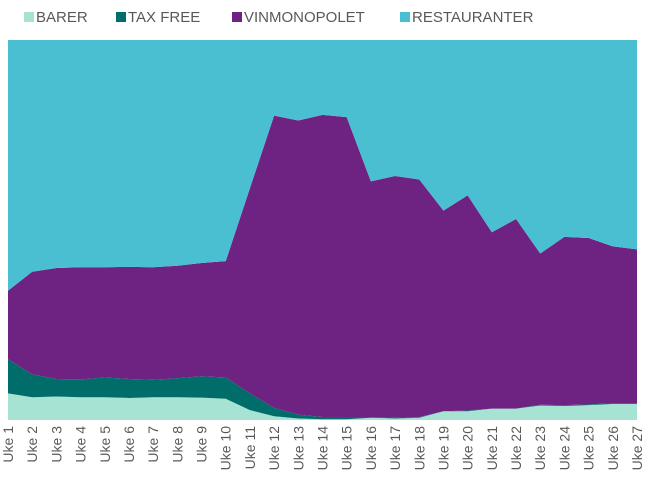  I want to click on x-tick-label: Uke 14, so click(323, 448).